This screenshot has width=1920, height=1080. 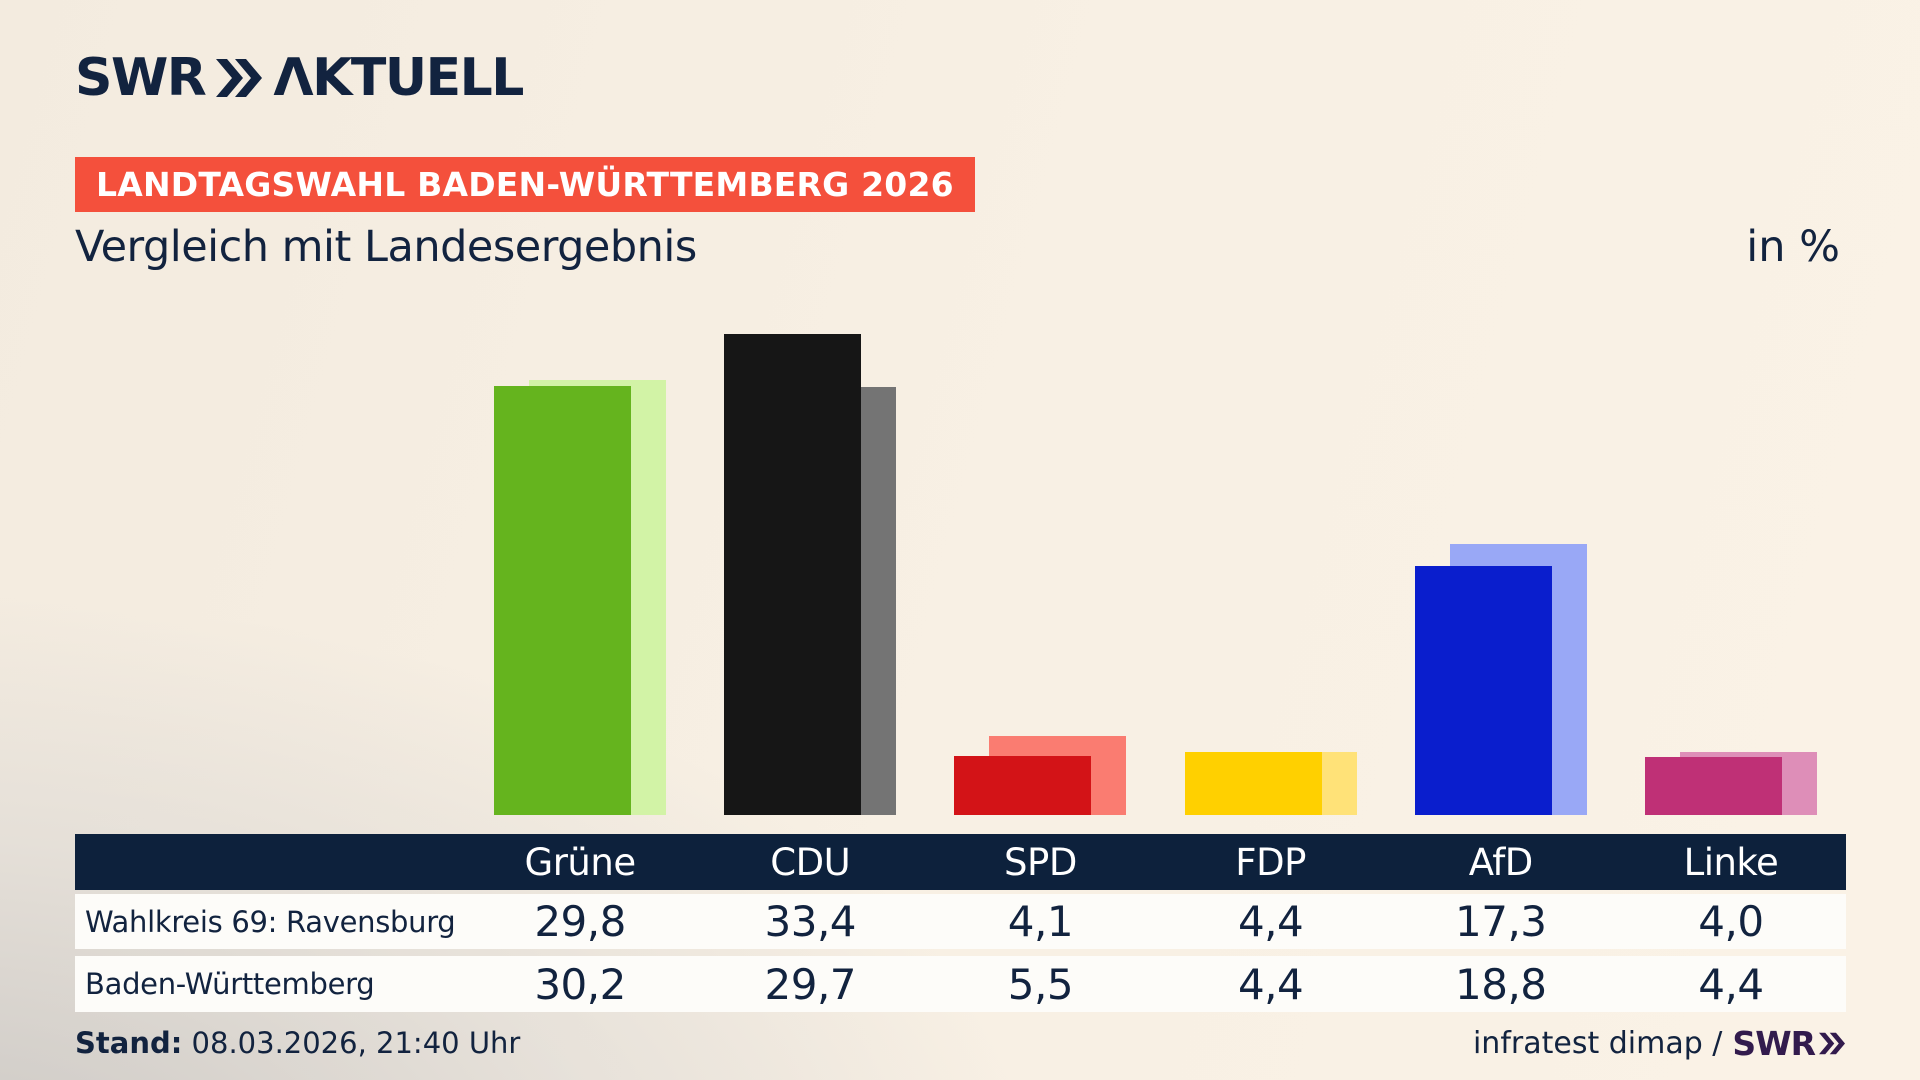 I want to click on value-cell-cdu-state: 29,7, so click(x=810, y=984).